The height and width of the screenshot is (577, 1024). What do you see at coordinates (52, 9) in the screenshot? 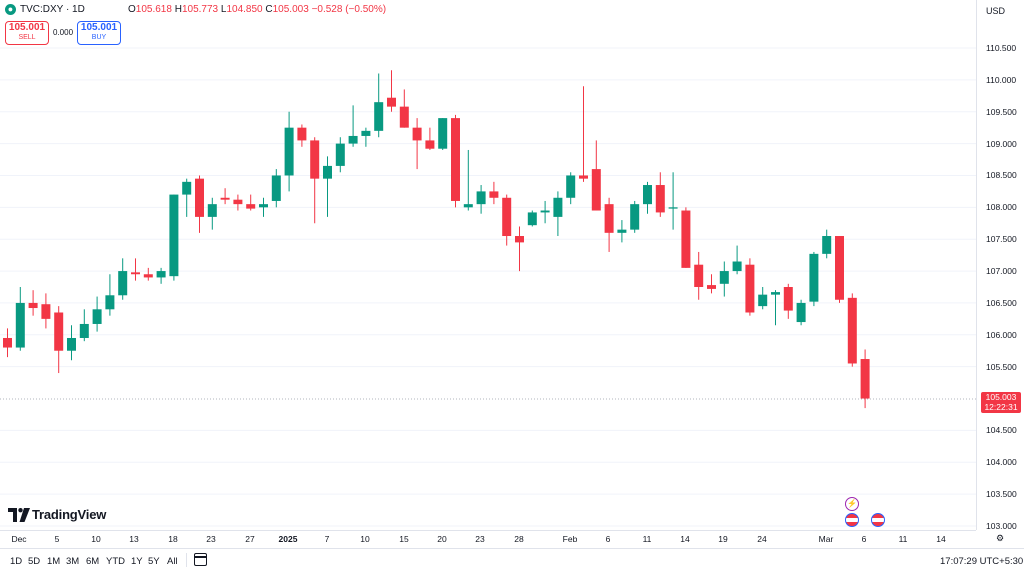
I see `symbol-label: TVC:DXY · 1D` at bounding box center [52, 9].